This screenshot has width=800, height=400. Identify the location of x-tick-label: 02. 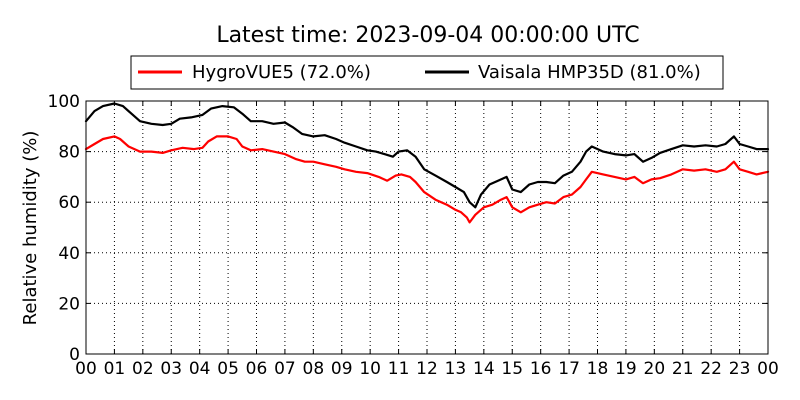
(143, 369).